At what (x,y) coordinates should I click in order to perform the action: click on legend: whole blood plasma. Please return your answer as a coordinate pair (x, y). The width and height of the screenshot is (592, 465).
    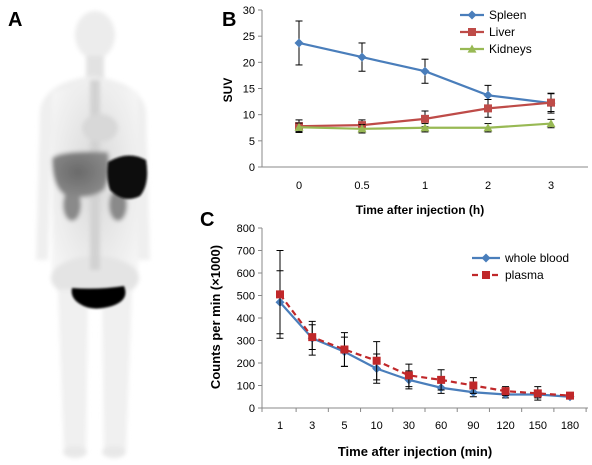
    Looking at the image, I should click on (520, 266).